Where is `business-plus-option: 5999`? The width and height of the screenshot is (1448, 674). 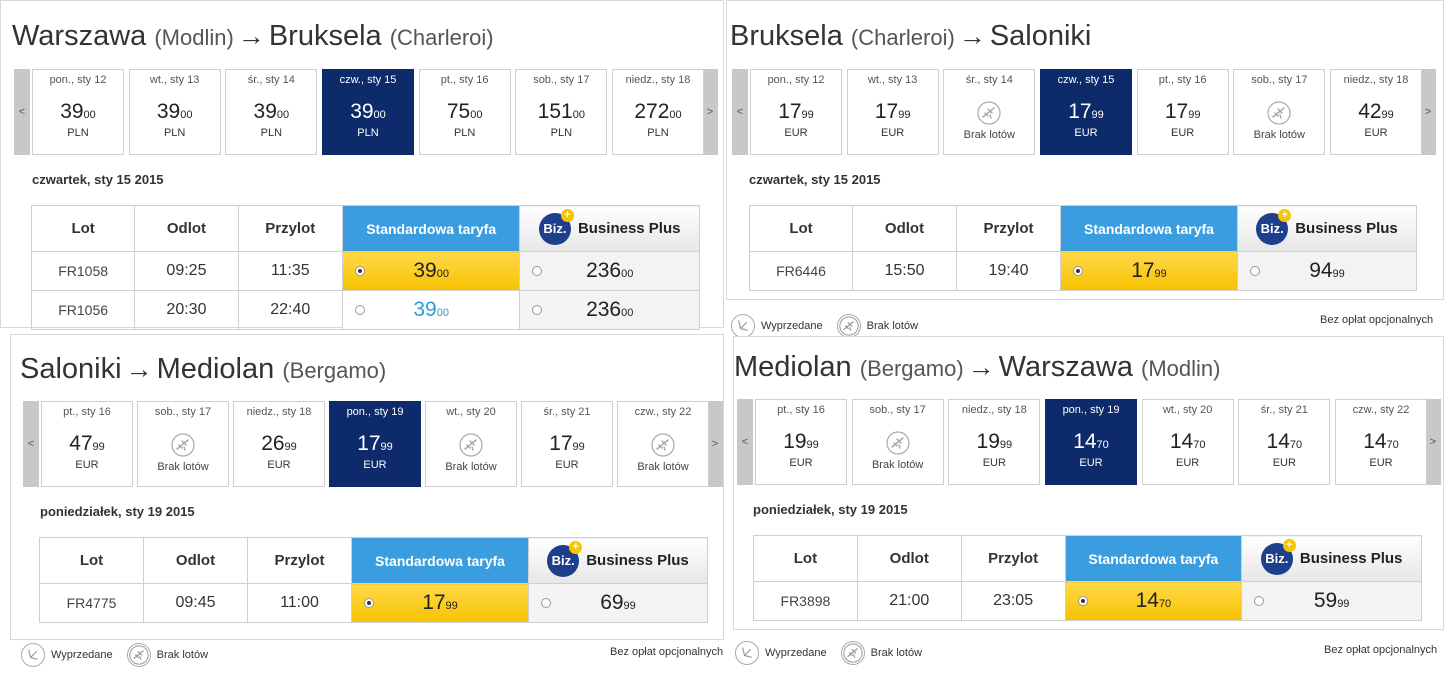
business-plus-option: 5999 is located at coordinates (1331, 601).